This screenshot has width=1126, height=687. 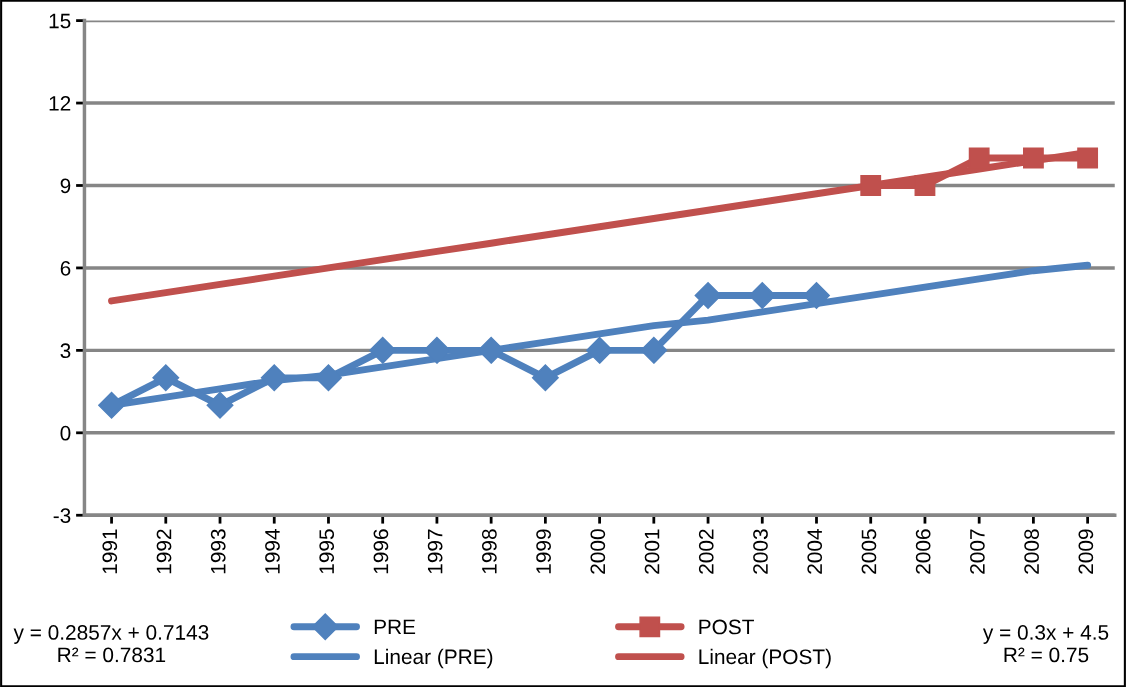 I want to click on x-tick-label: 1992, so click(x=164, y=551).